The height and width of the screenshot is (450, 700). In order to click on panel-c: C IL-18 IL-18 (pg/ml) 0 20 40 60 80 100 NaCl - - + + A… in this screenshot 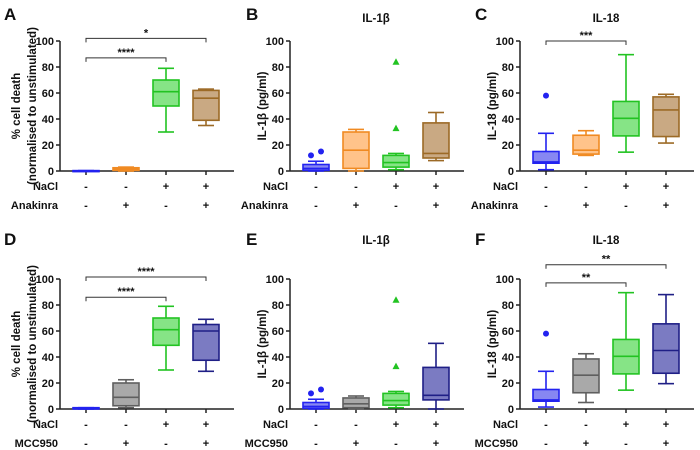, I will do `click(582, 108)`.